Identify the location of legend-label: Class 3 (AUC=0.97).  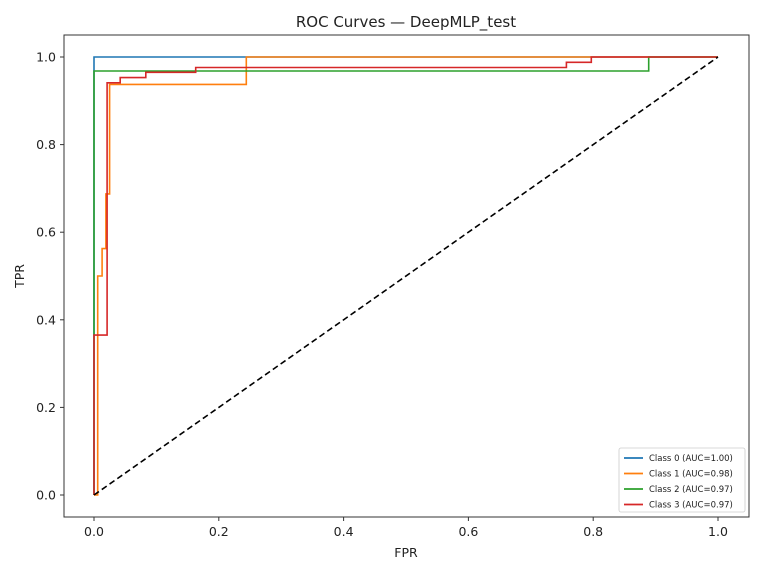
(691, 506).